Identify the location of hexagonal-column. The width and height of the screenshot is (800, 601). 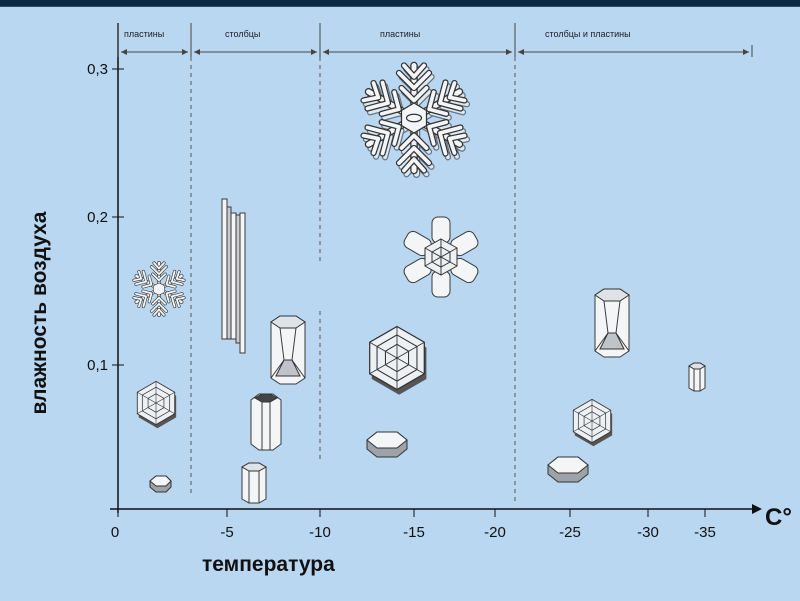
(266, 422).